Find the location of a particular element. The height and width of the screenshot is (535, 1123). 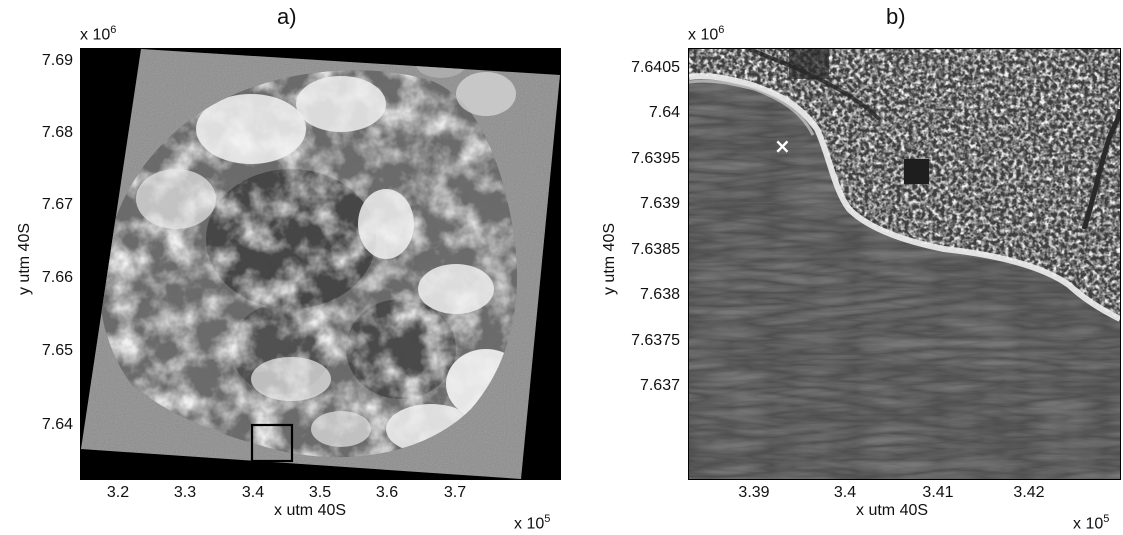

panel-a-ytick: 7.67 is located at coordinates (57, 204).